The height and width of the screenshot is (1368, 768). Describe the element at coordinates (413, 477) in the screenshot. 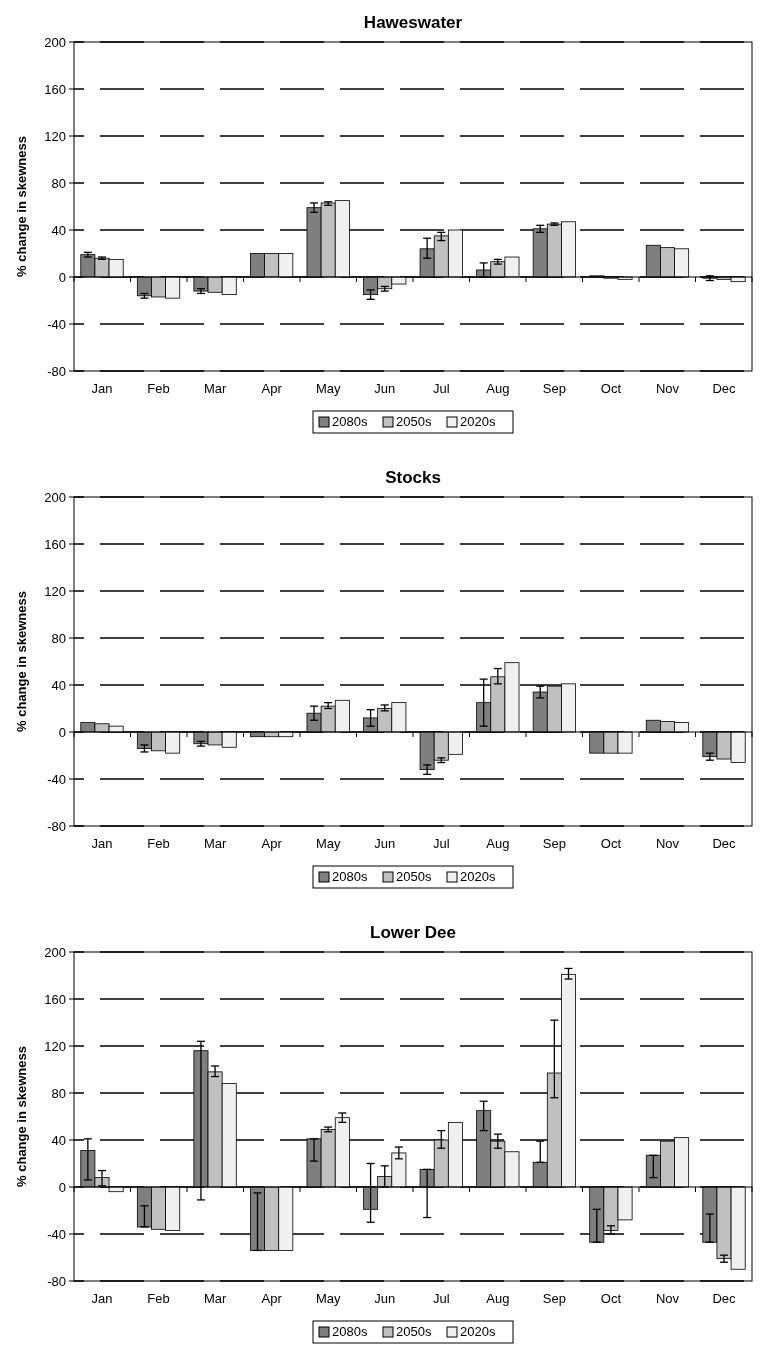

I see `chart-title: Stocks` at that location.